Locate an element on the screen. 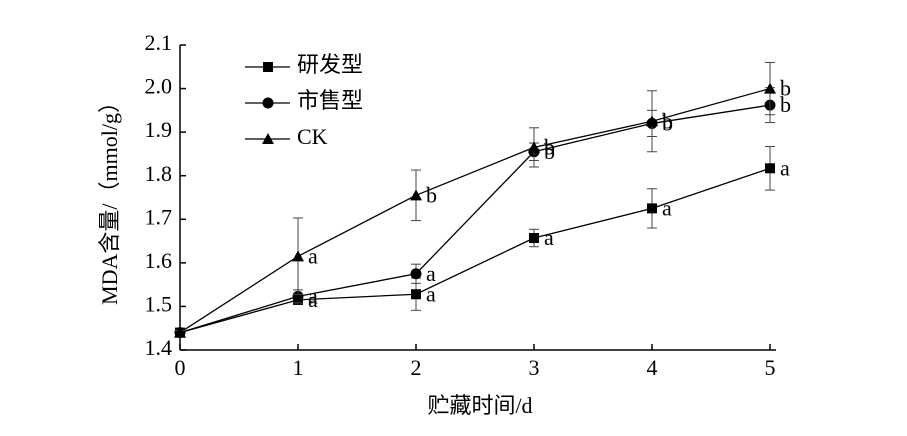  legend-label: 研发型 is located at coordinates (330, 64).